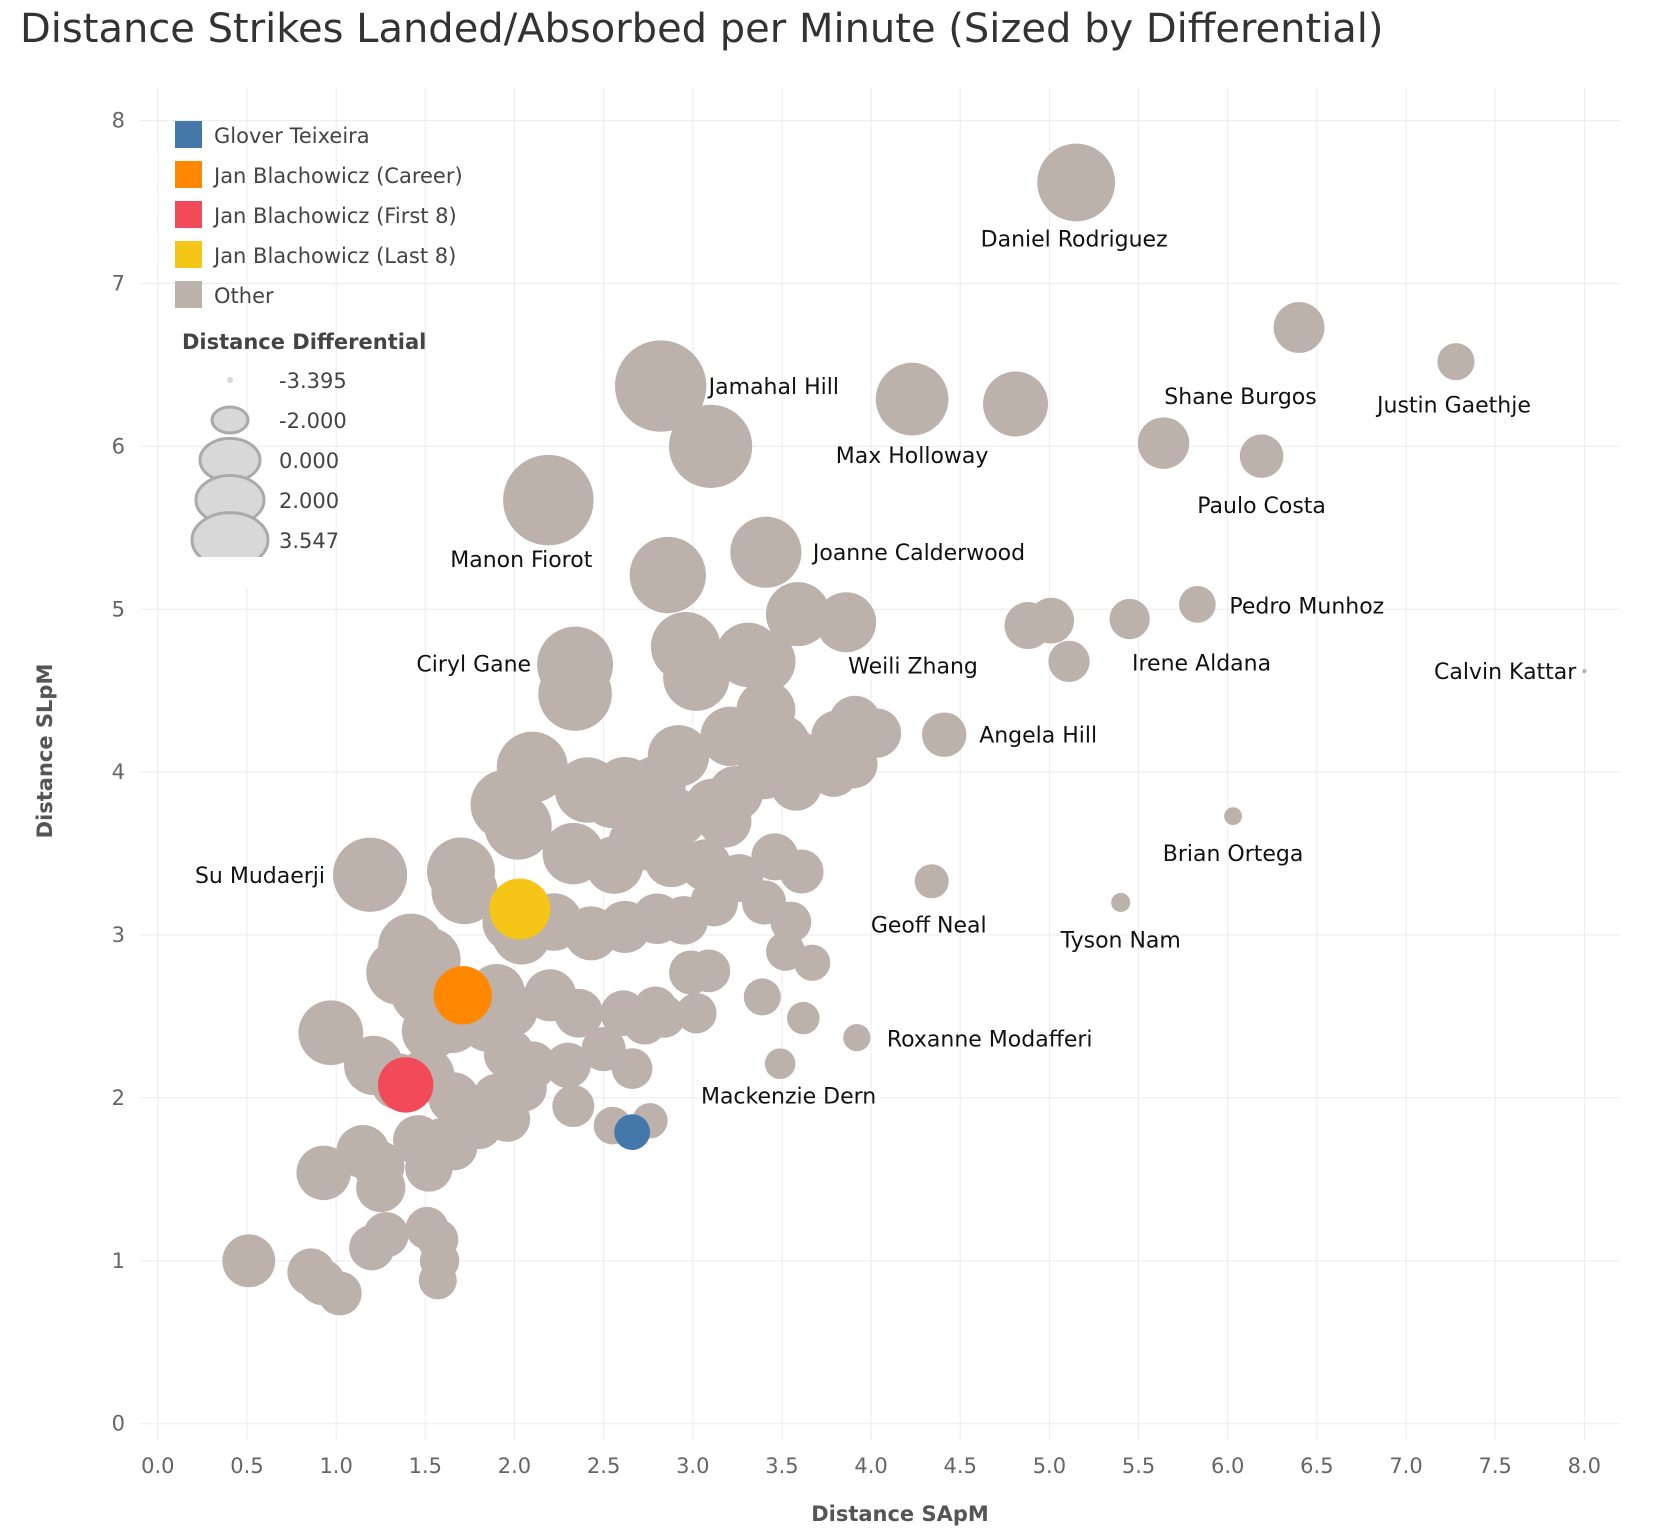  What do you see at coordinates (773, 387) in the screenshot?
I see `point-label: Jamahal Hill` at bounding box center [773, 387].